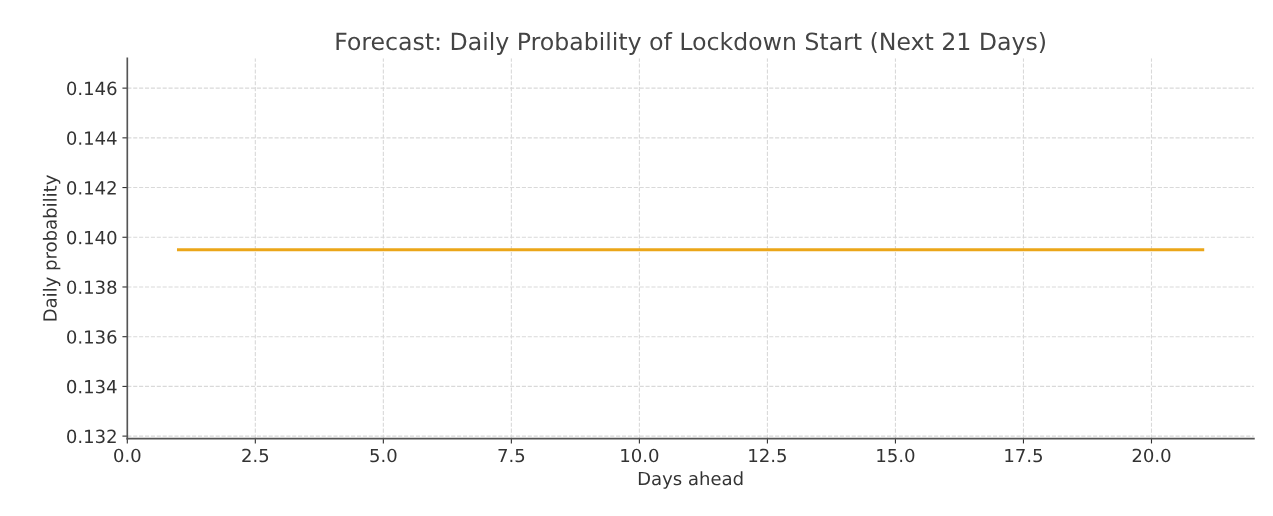 The image size is (1273, 516). What do you see at coordinates (767, 455) in the screenshot?
I see `x-tick-label: 12.5` at bounding box center [767, 455].